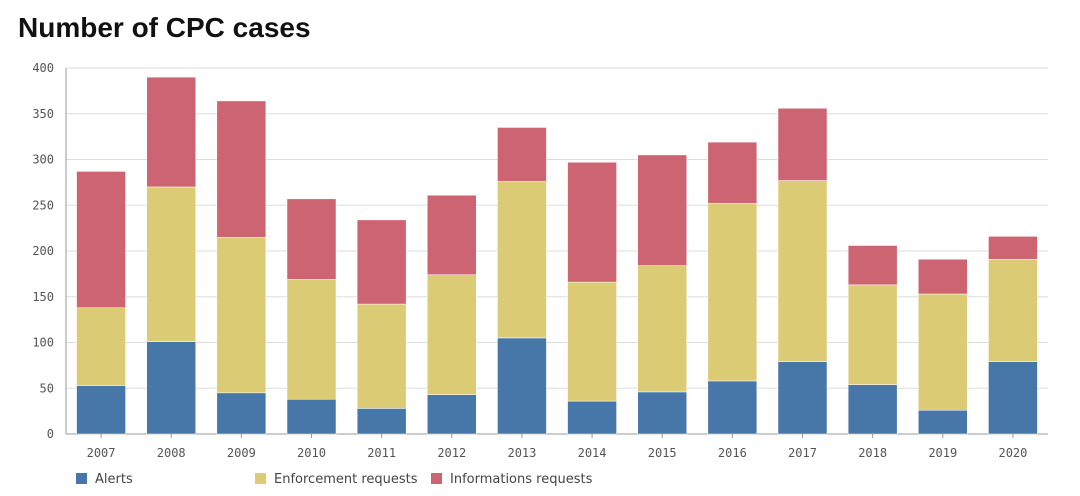  What do you see at coordinates (522, 386) in the screenshot?
I see `bar-2013-alerts` at bounding box center [522, 386].